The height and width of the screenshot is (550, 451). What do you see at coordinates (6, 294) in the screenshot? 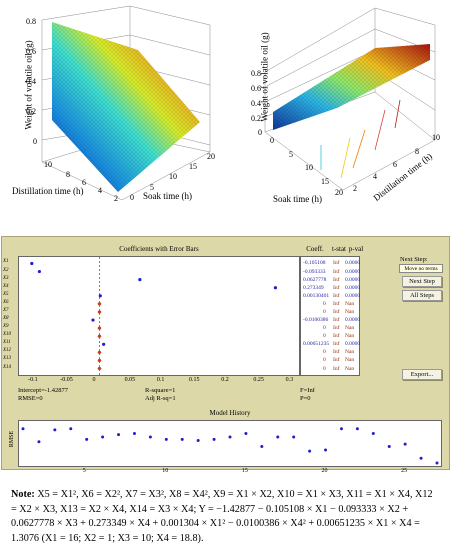
I see `coefficient-row-label: X5` at bounding box center [6, 294].